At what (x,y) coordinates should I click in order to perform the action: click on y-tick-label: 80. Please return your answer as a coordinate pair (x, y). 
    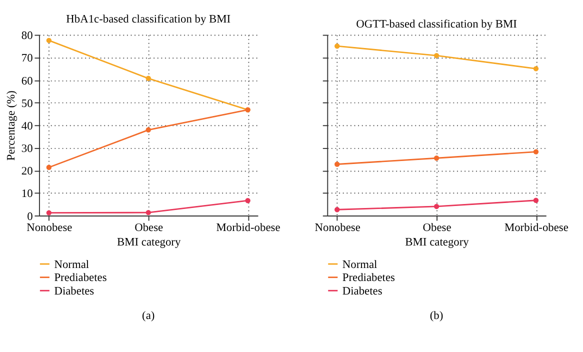
    Looking at the image, I should click on (27, 36).